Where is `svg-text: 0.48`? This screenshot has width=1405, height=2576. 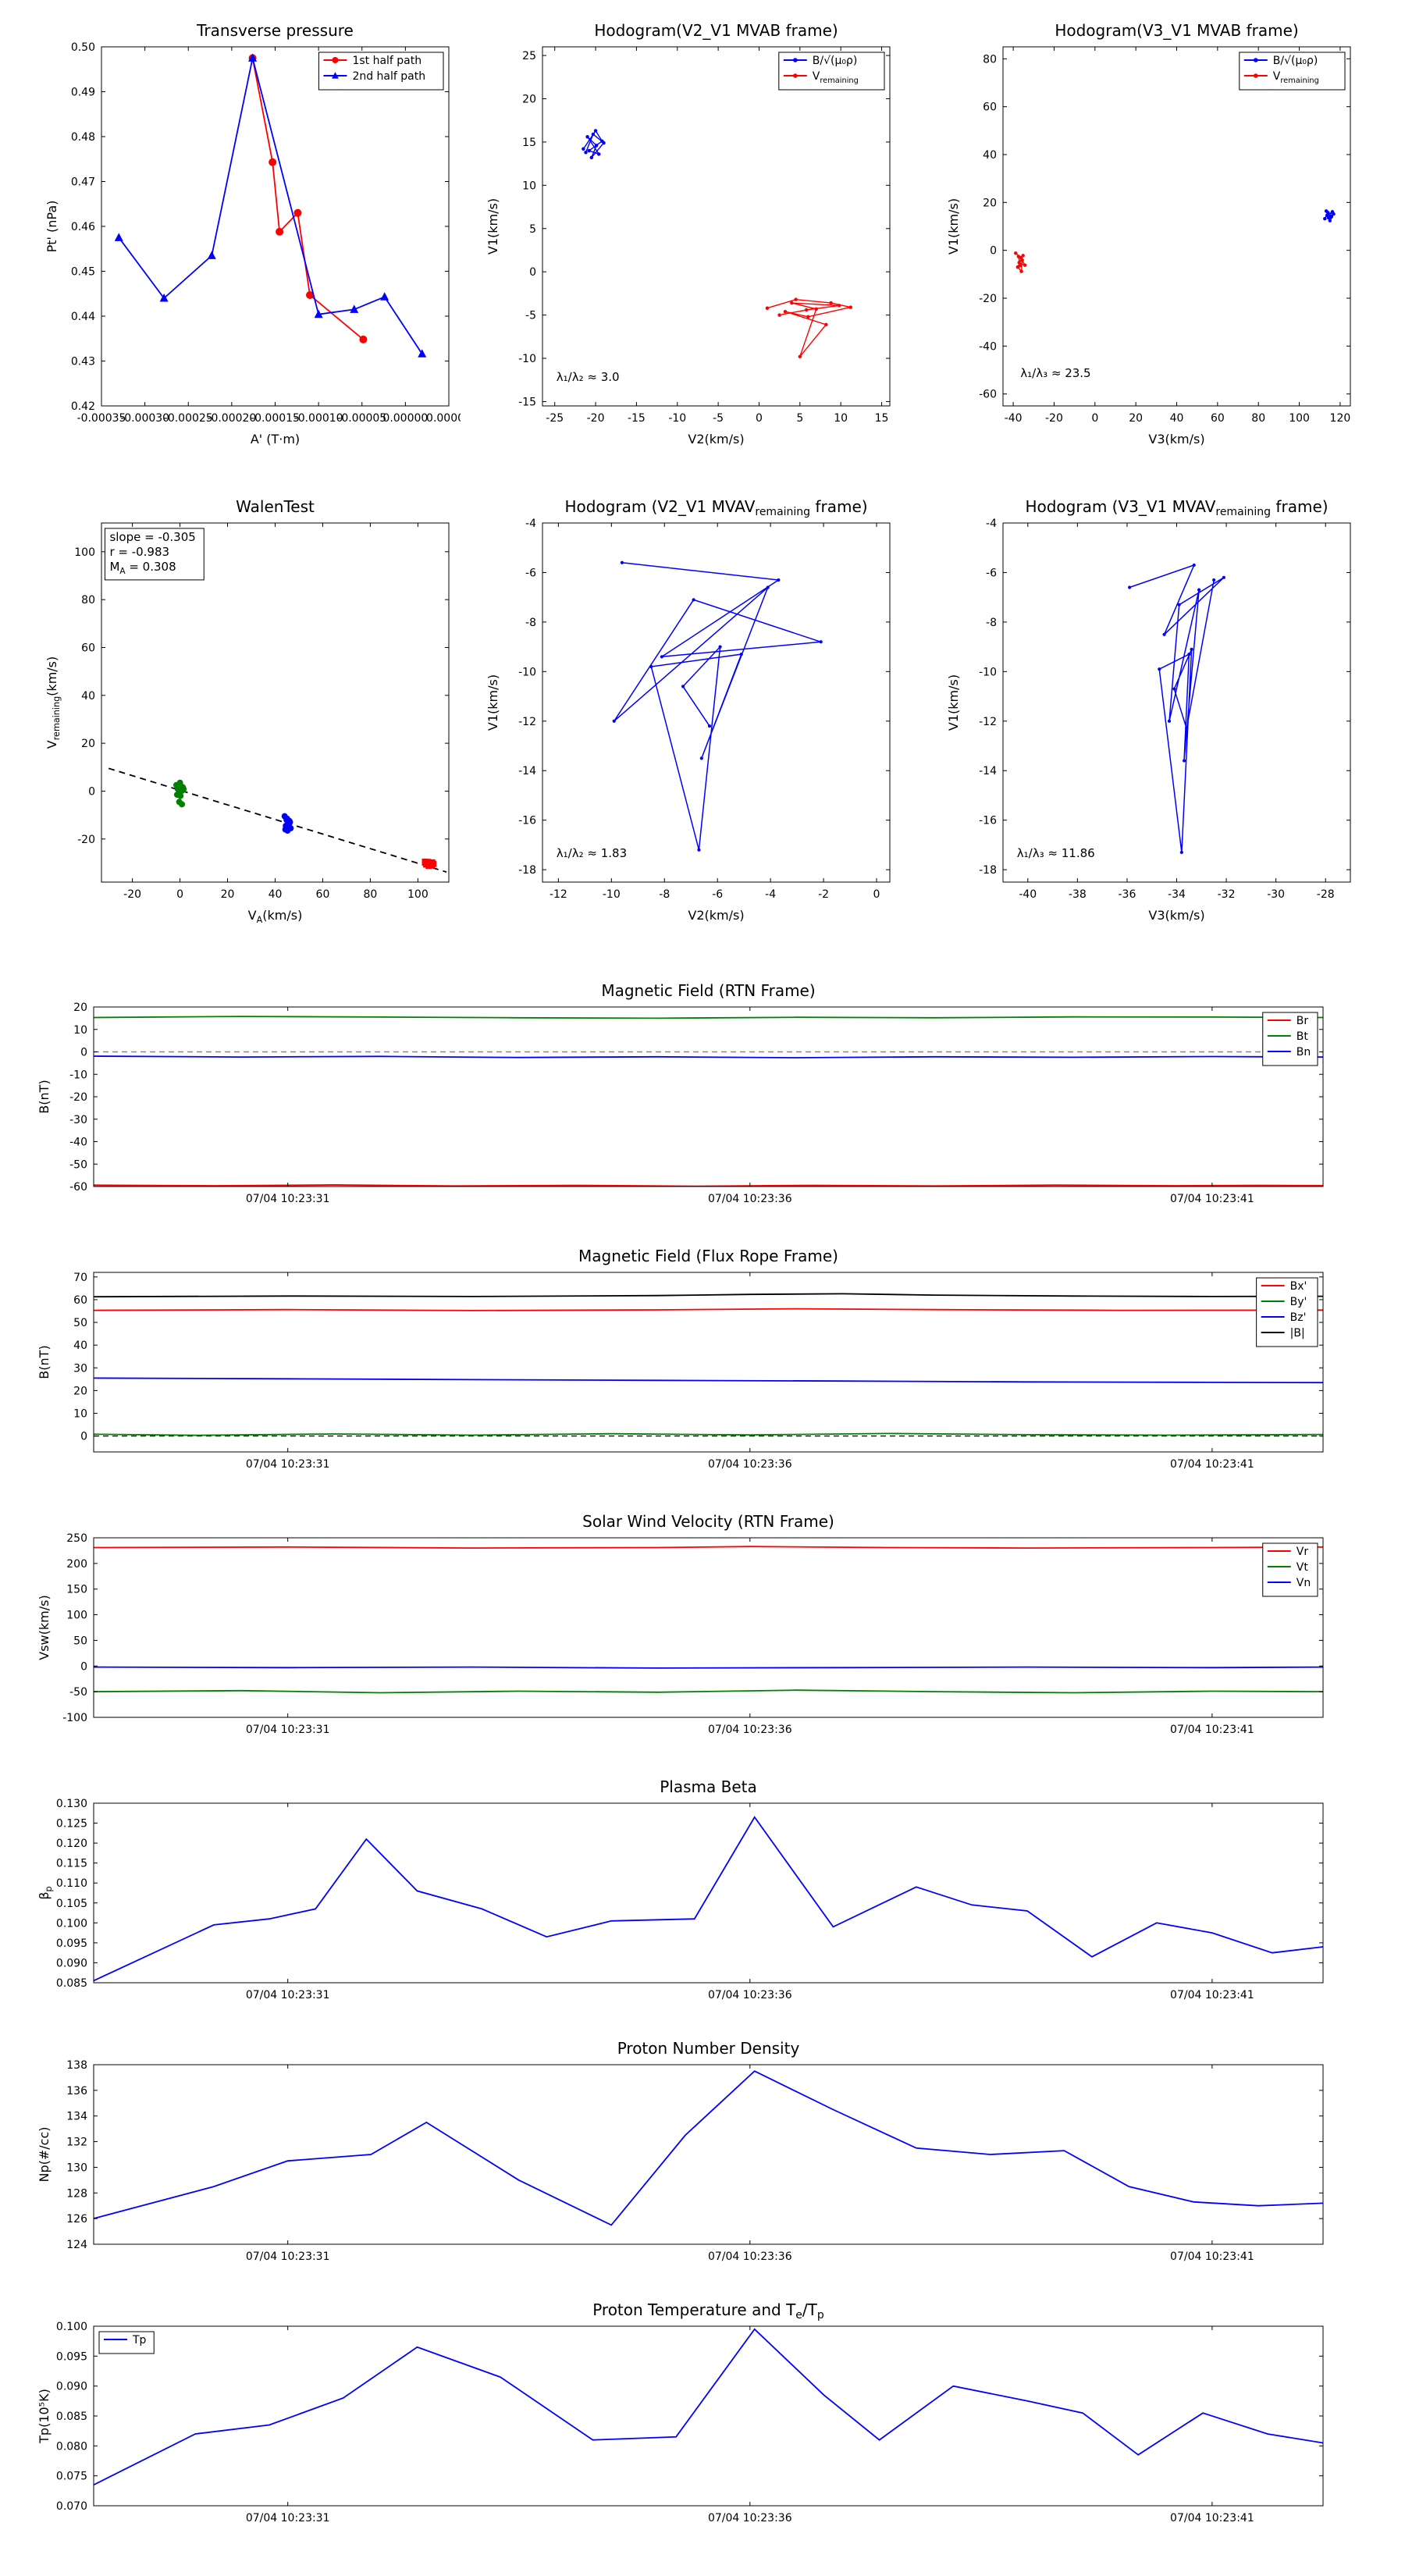 svg-text: 0.48 is located at coordinates (83, 137).